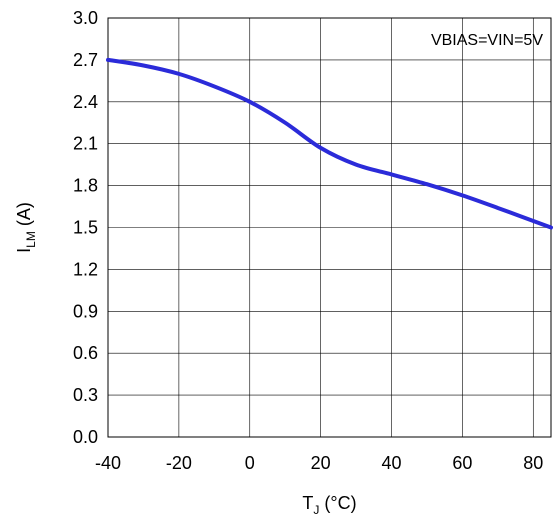  I want to click on x-tick-label: 80, so click(533, 463).